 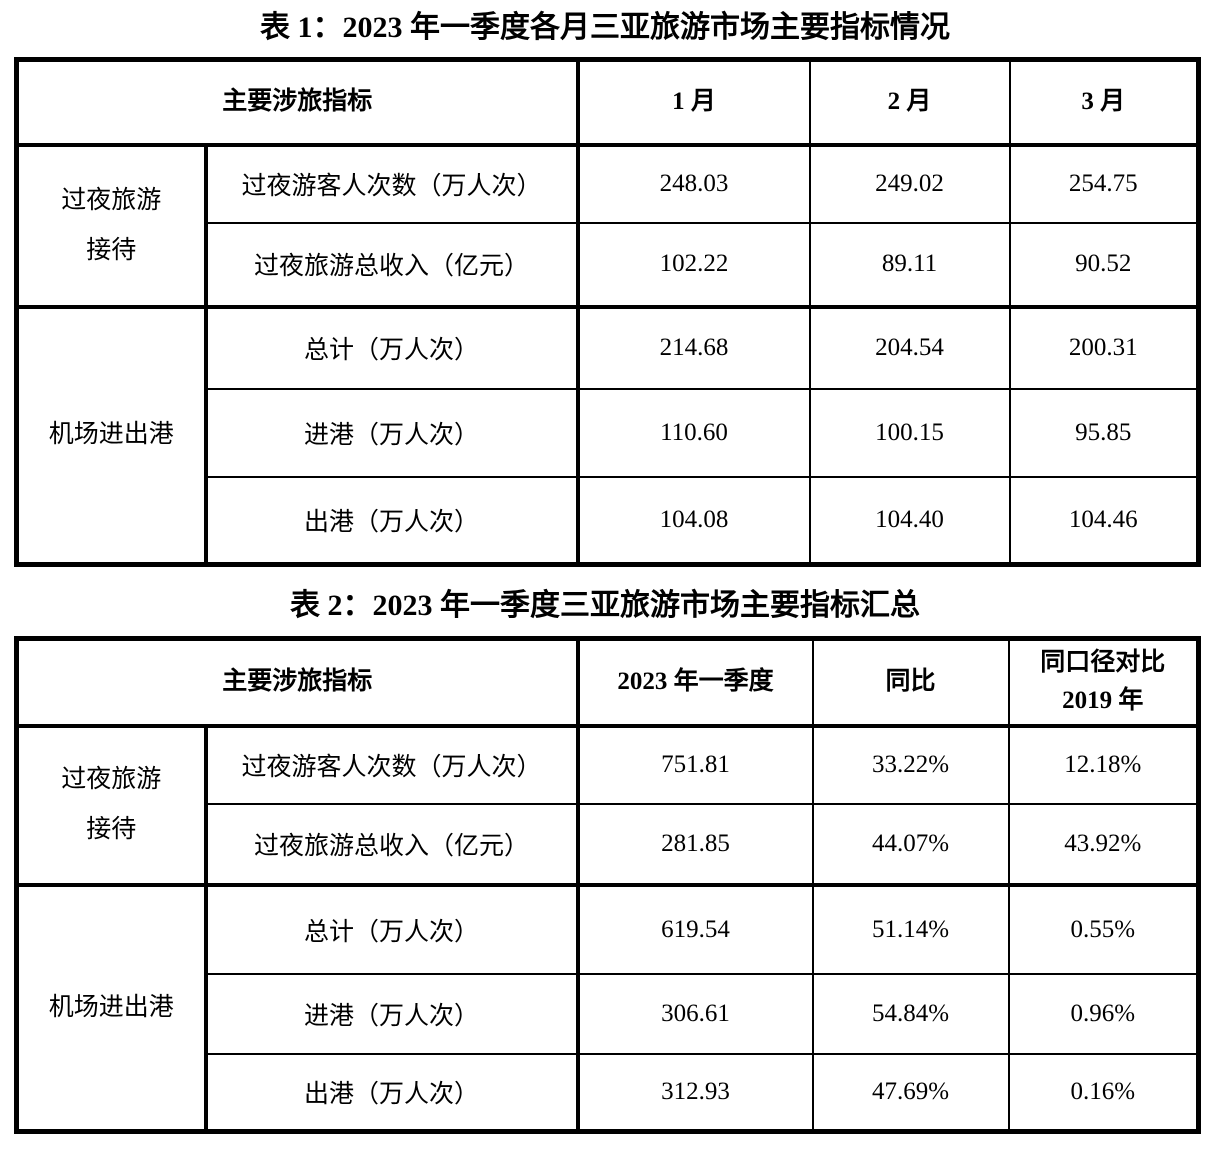 What do you see at coordinates (1103, 682) in the screenshot?
I see `column-header-vs-2019: 同口径对比 2019 年` at bounding box center [1103, 682].